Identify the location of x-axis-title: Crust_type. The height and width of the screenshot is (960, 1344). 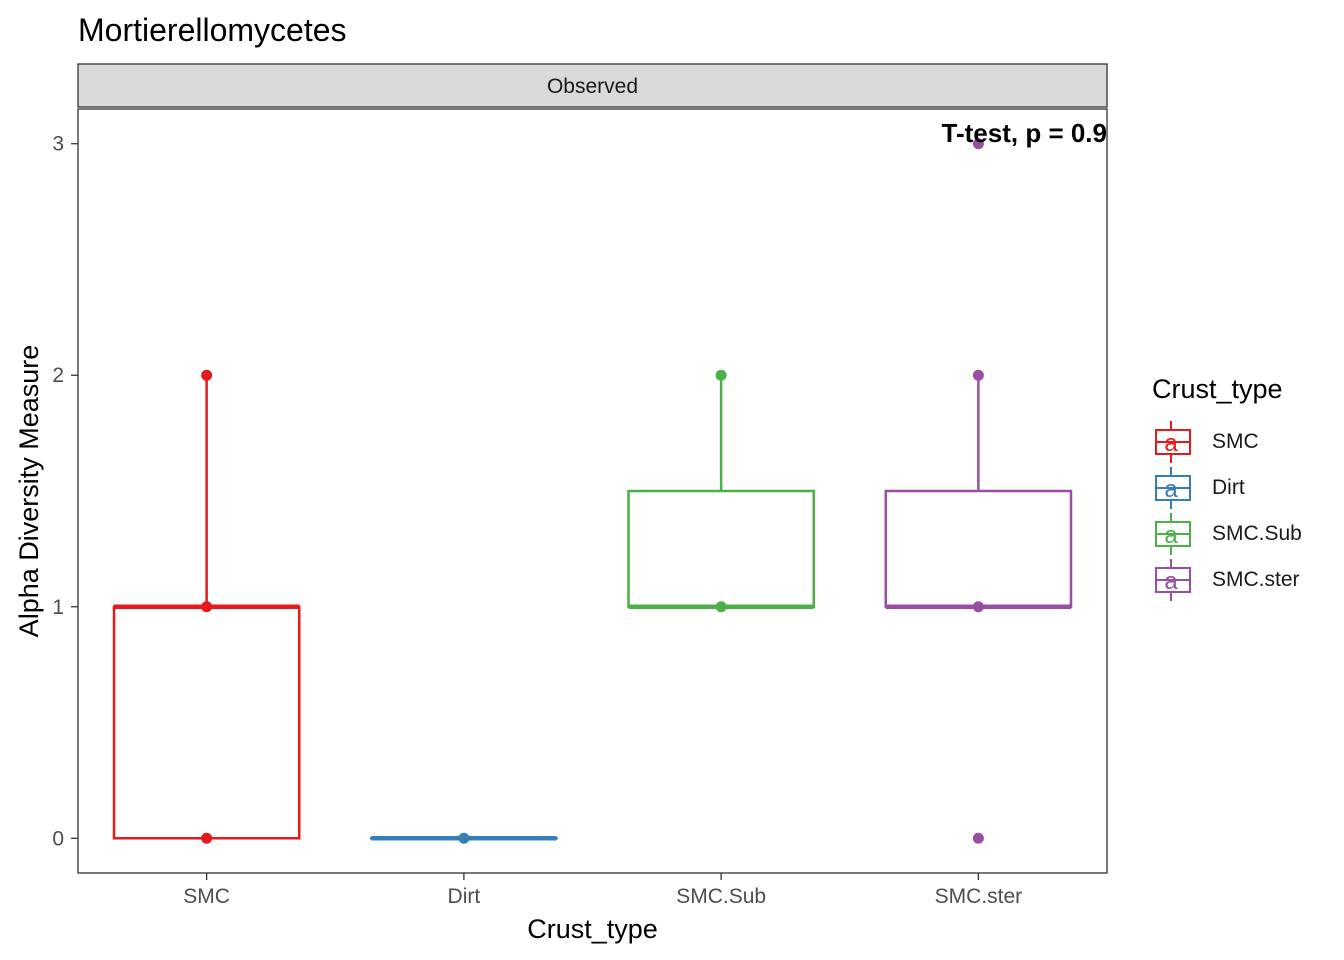
(592, 929).